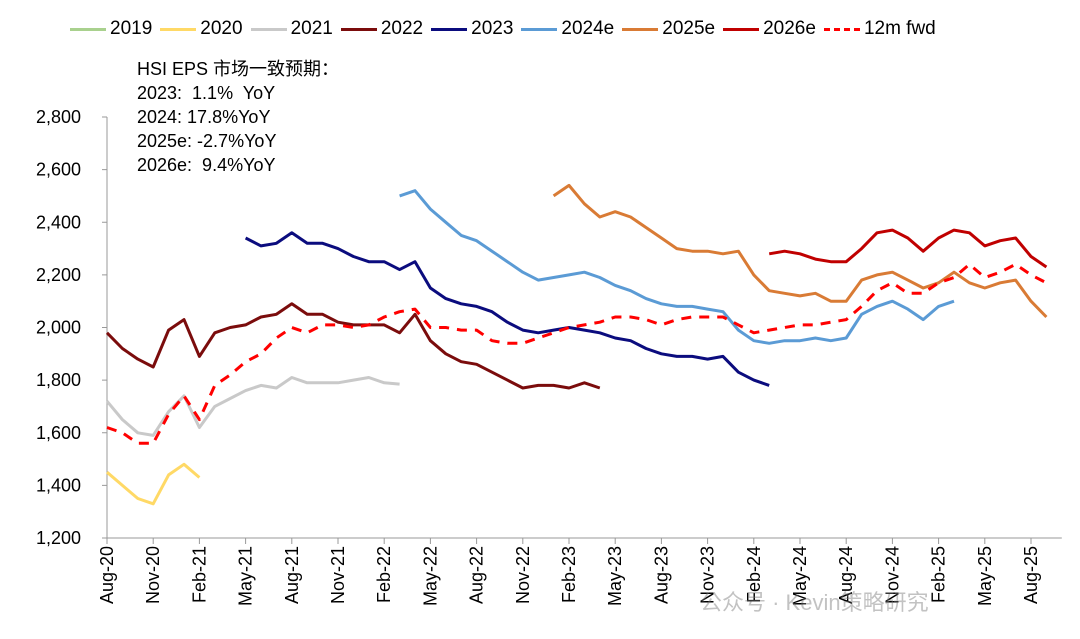 The height and width of the screenshot is (639, 1080). Describe the element at coordinates (814, 602) in the screenshot. I see `watermark: 公众号 · Kevin策略研究` at that location.